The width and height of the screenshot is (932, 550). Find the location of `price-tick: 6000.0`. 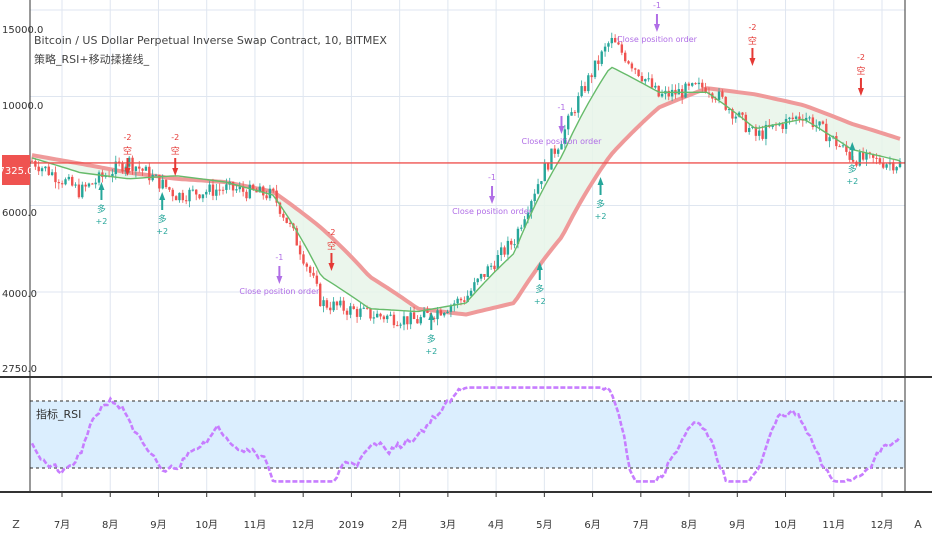

price-tick: 6000.0 is located at coordinates (19, 213).